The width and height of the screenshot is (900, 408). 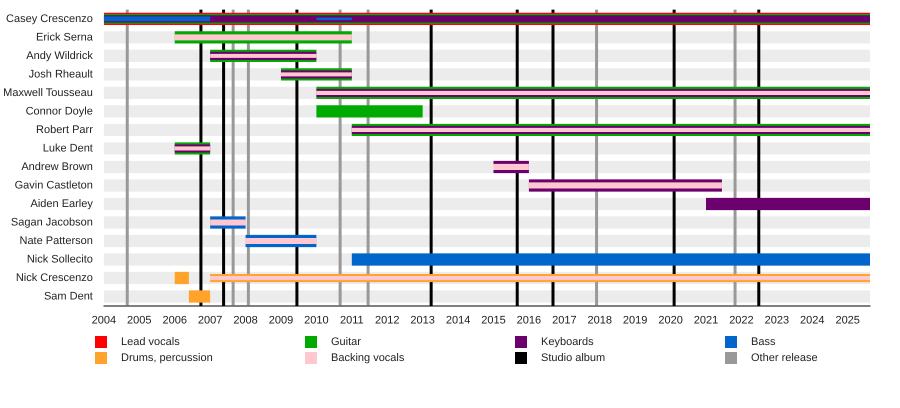 I want to click on x-tick-label: 2013, so click(x=422, y=320).